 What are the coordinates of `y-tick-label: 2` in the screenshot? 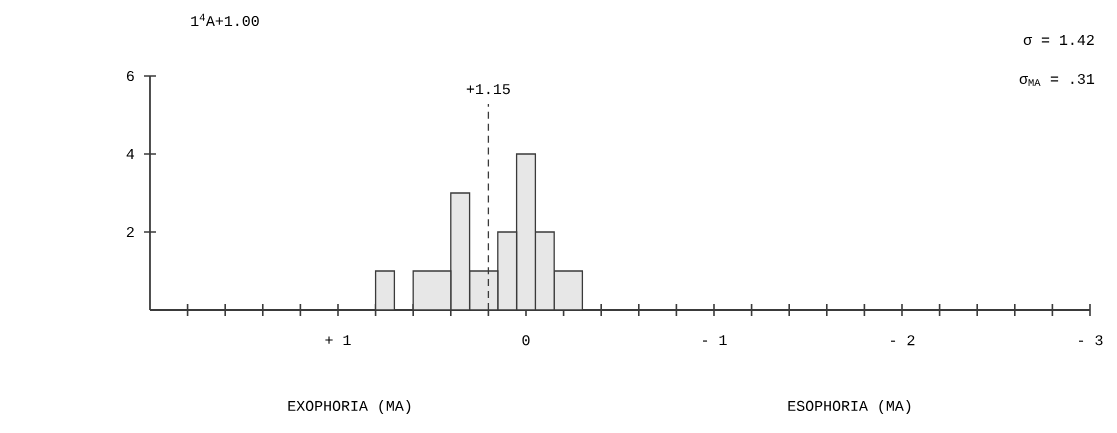 It's located at (130, 232).